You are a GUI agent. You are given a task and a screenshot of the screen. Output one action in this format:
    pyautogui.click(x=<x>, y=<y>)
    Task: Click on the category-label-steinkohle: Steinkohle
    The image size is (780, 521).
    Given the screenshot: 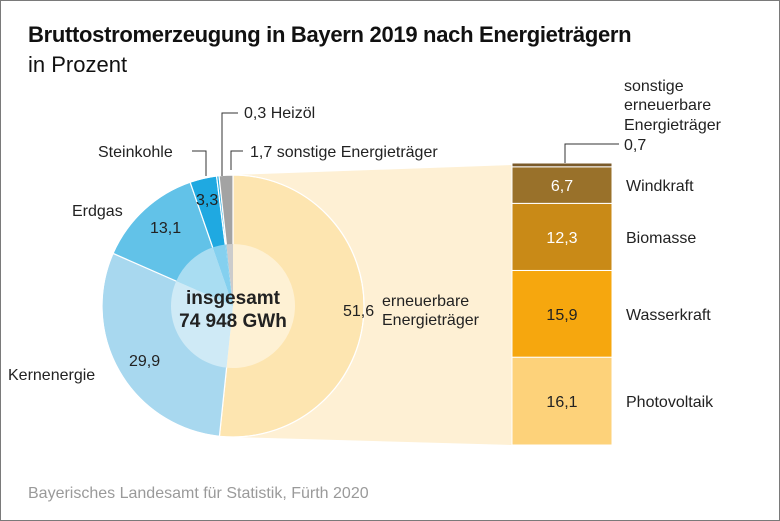 What is the action you would take?
    pyautogui.click(x=135, y=152)
    